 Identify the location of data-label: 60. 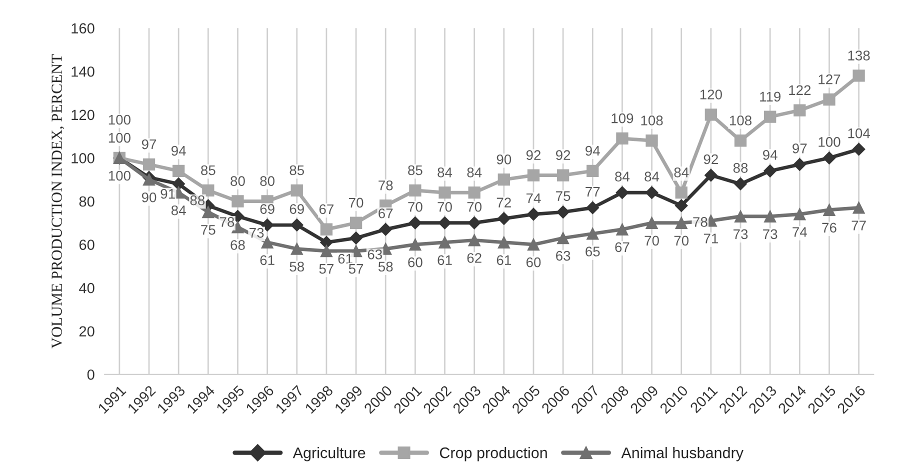
(533, 262).